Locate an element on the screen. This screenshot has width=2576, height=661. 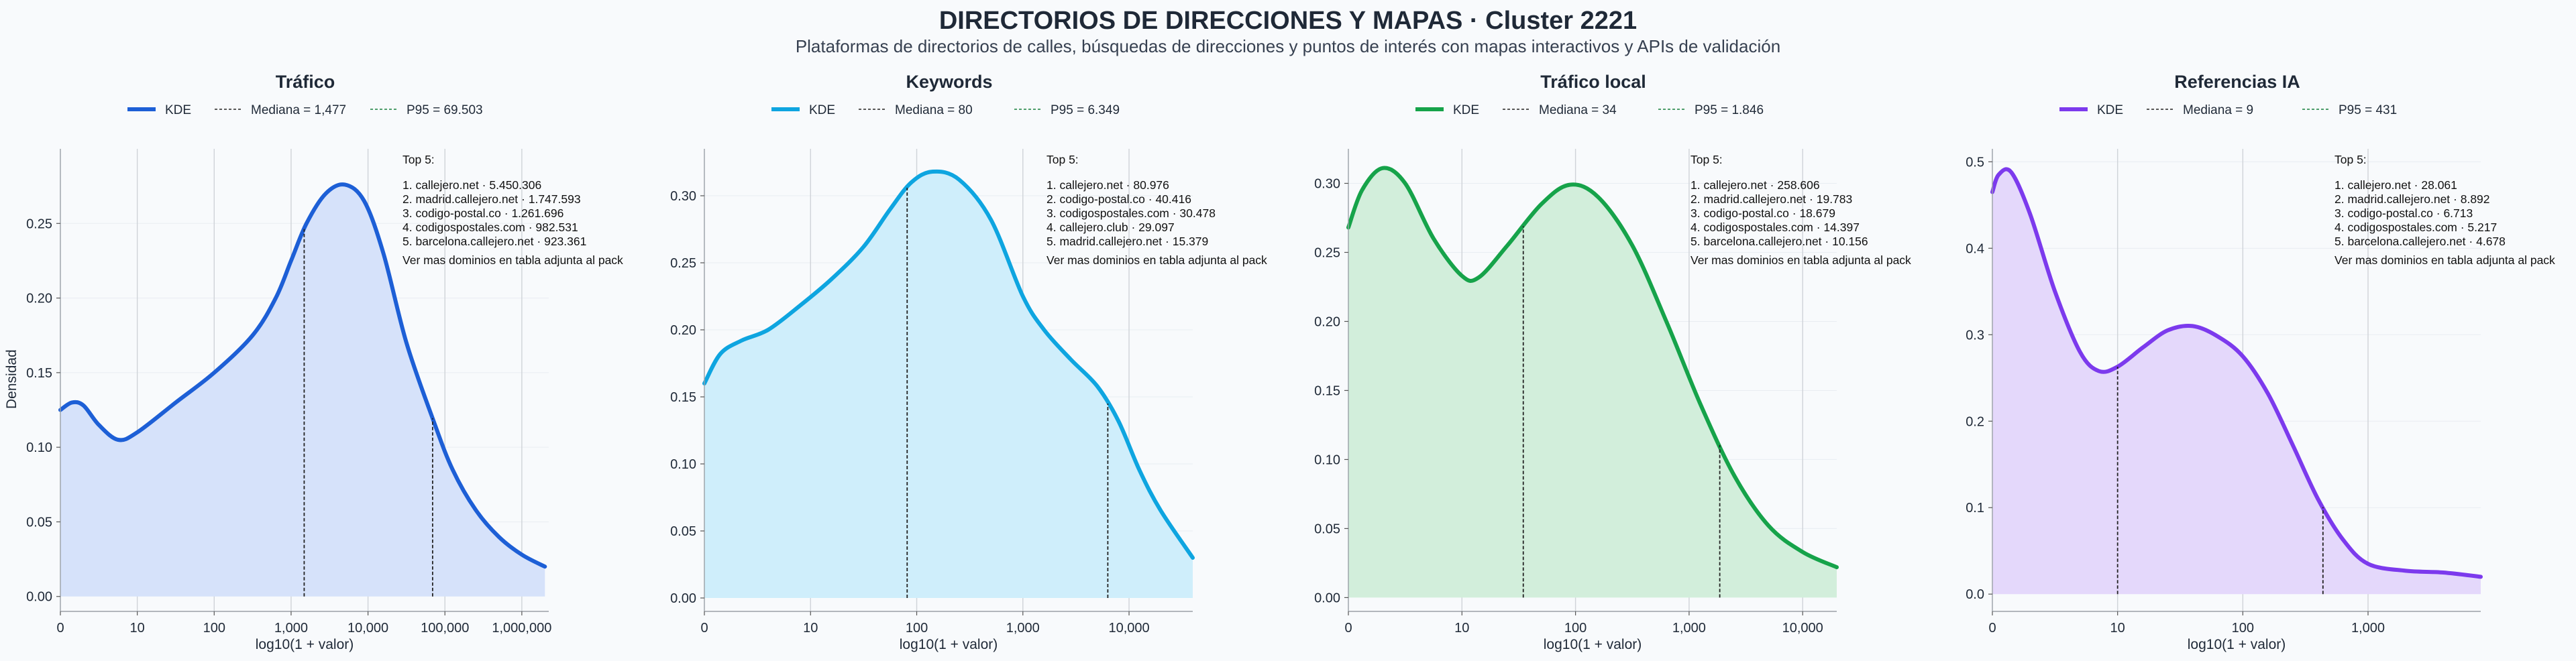
legend: KDE Mediana = 34 P95 = 1.846 is located at coordinates (1589, 110).